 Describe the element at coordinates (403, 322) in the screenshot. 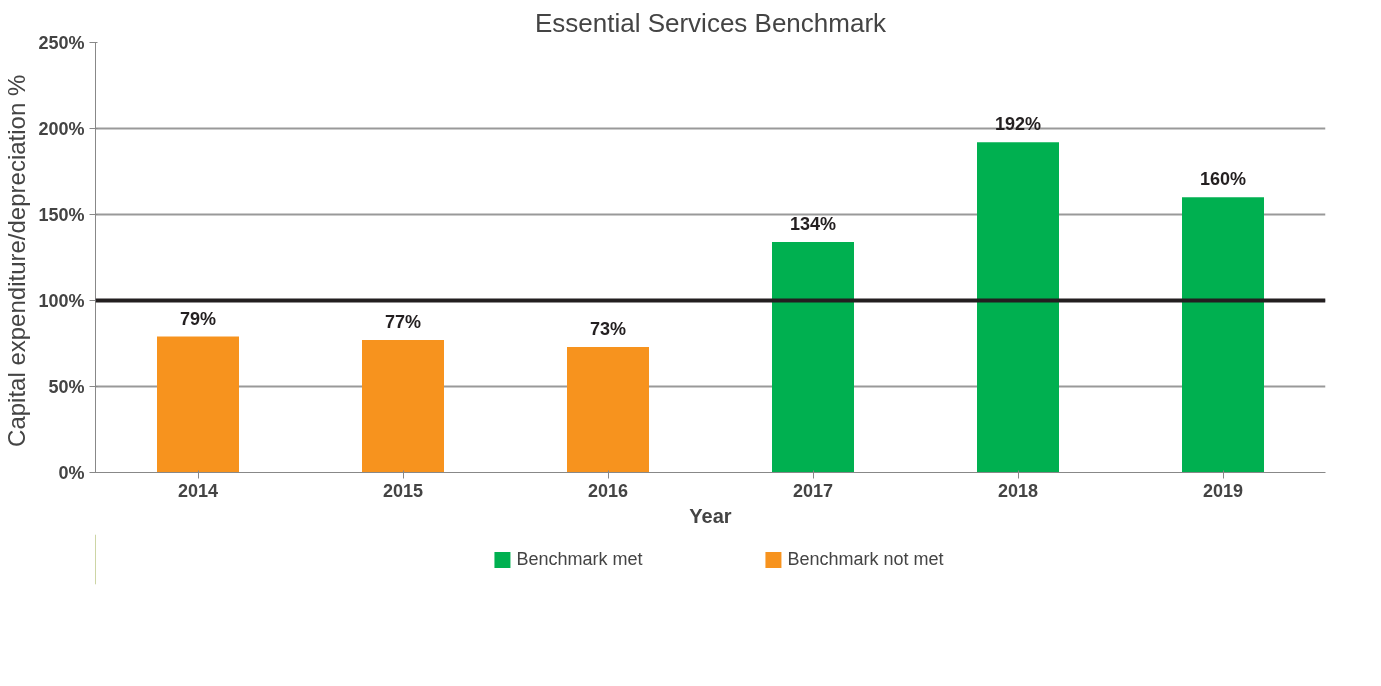

I see `data-label: 77%` at that location.